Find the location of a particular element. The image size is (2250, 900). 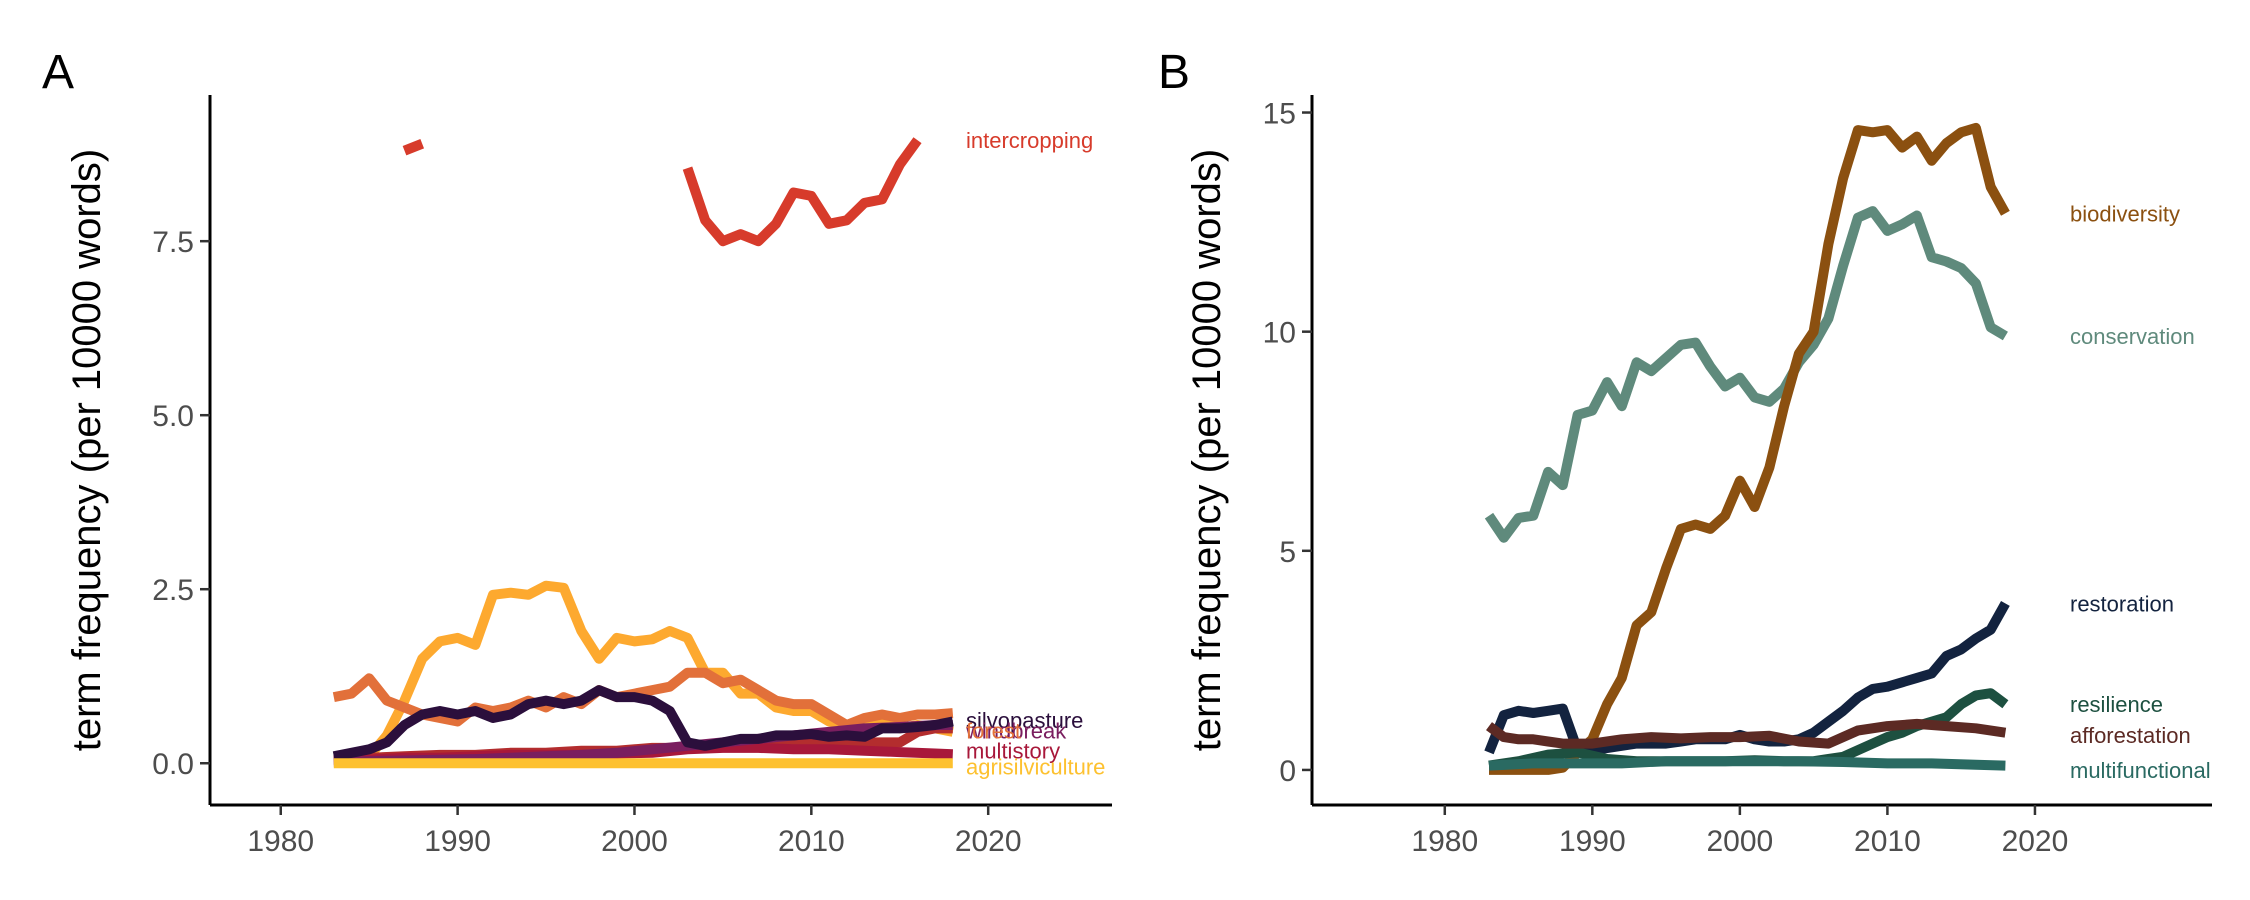

series-label: resilience is located at coordinates (2116, 704).